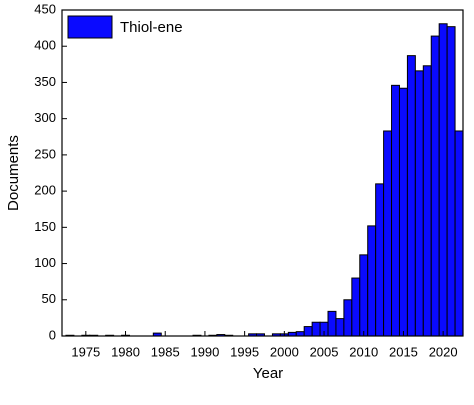  I want to click on y-tick-label: 350, so click(45, 81).